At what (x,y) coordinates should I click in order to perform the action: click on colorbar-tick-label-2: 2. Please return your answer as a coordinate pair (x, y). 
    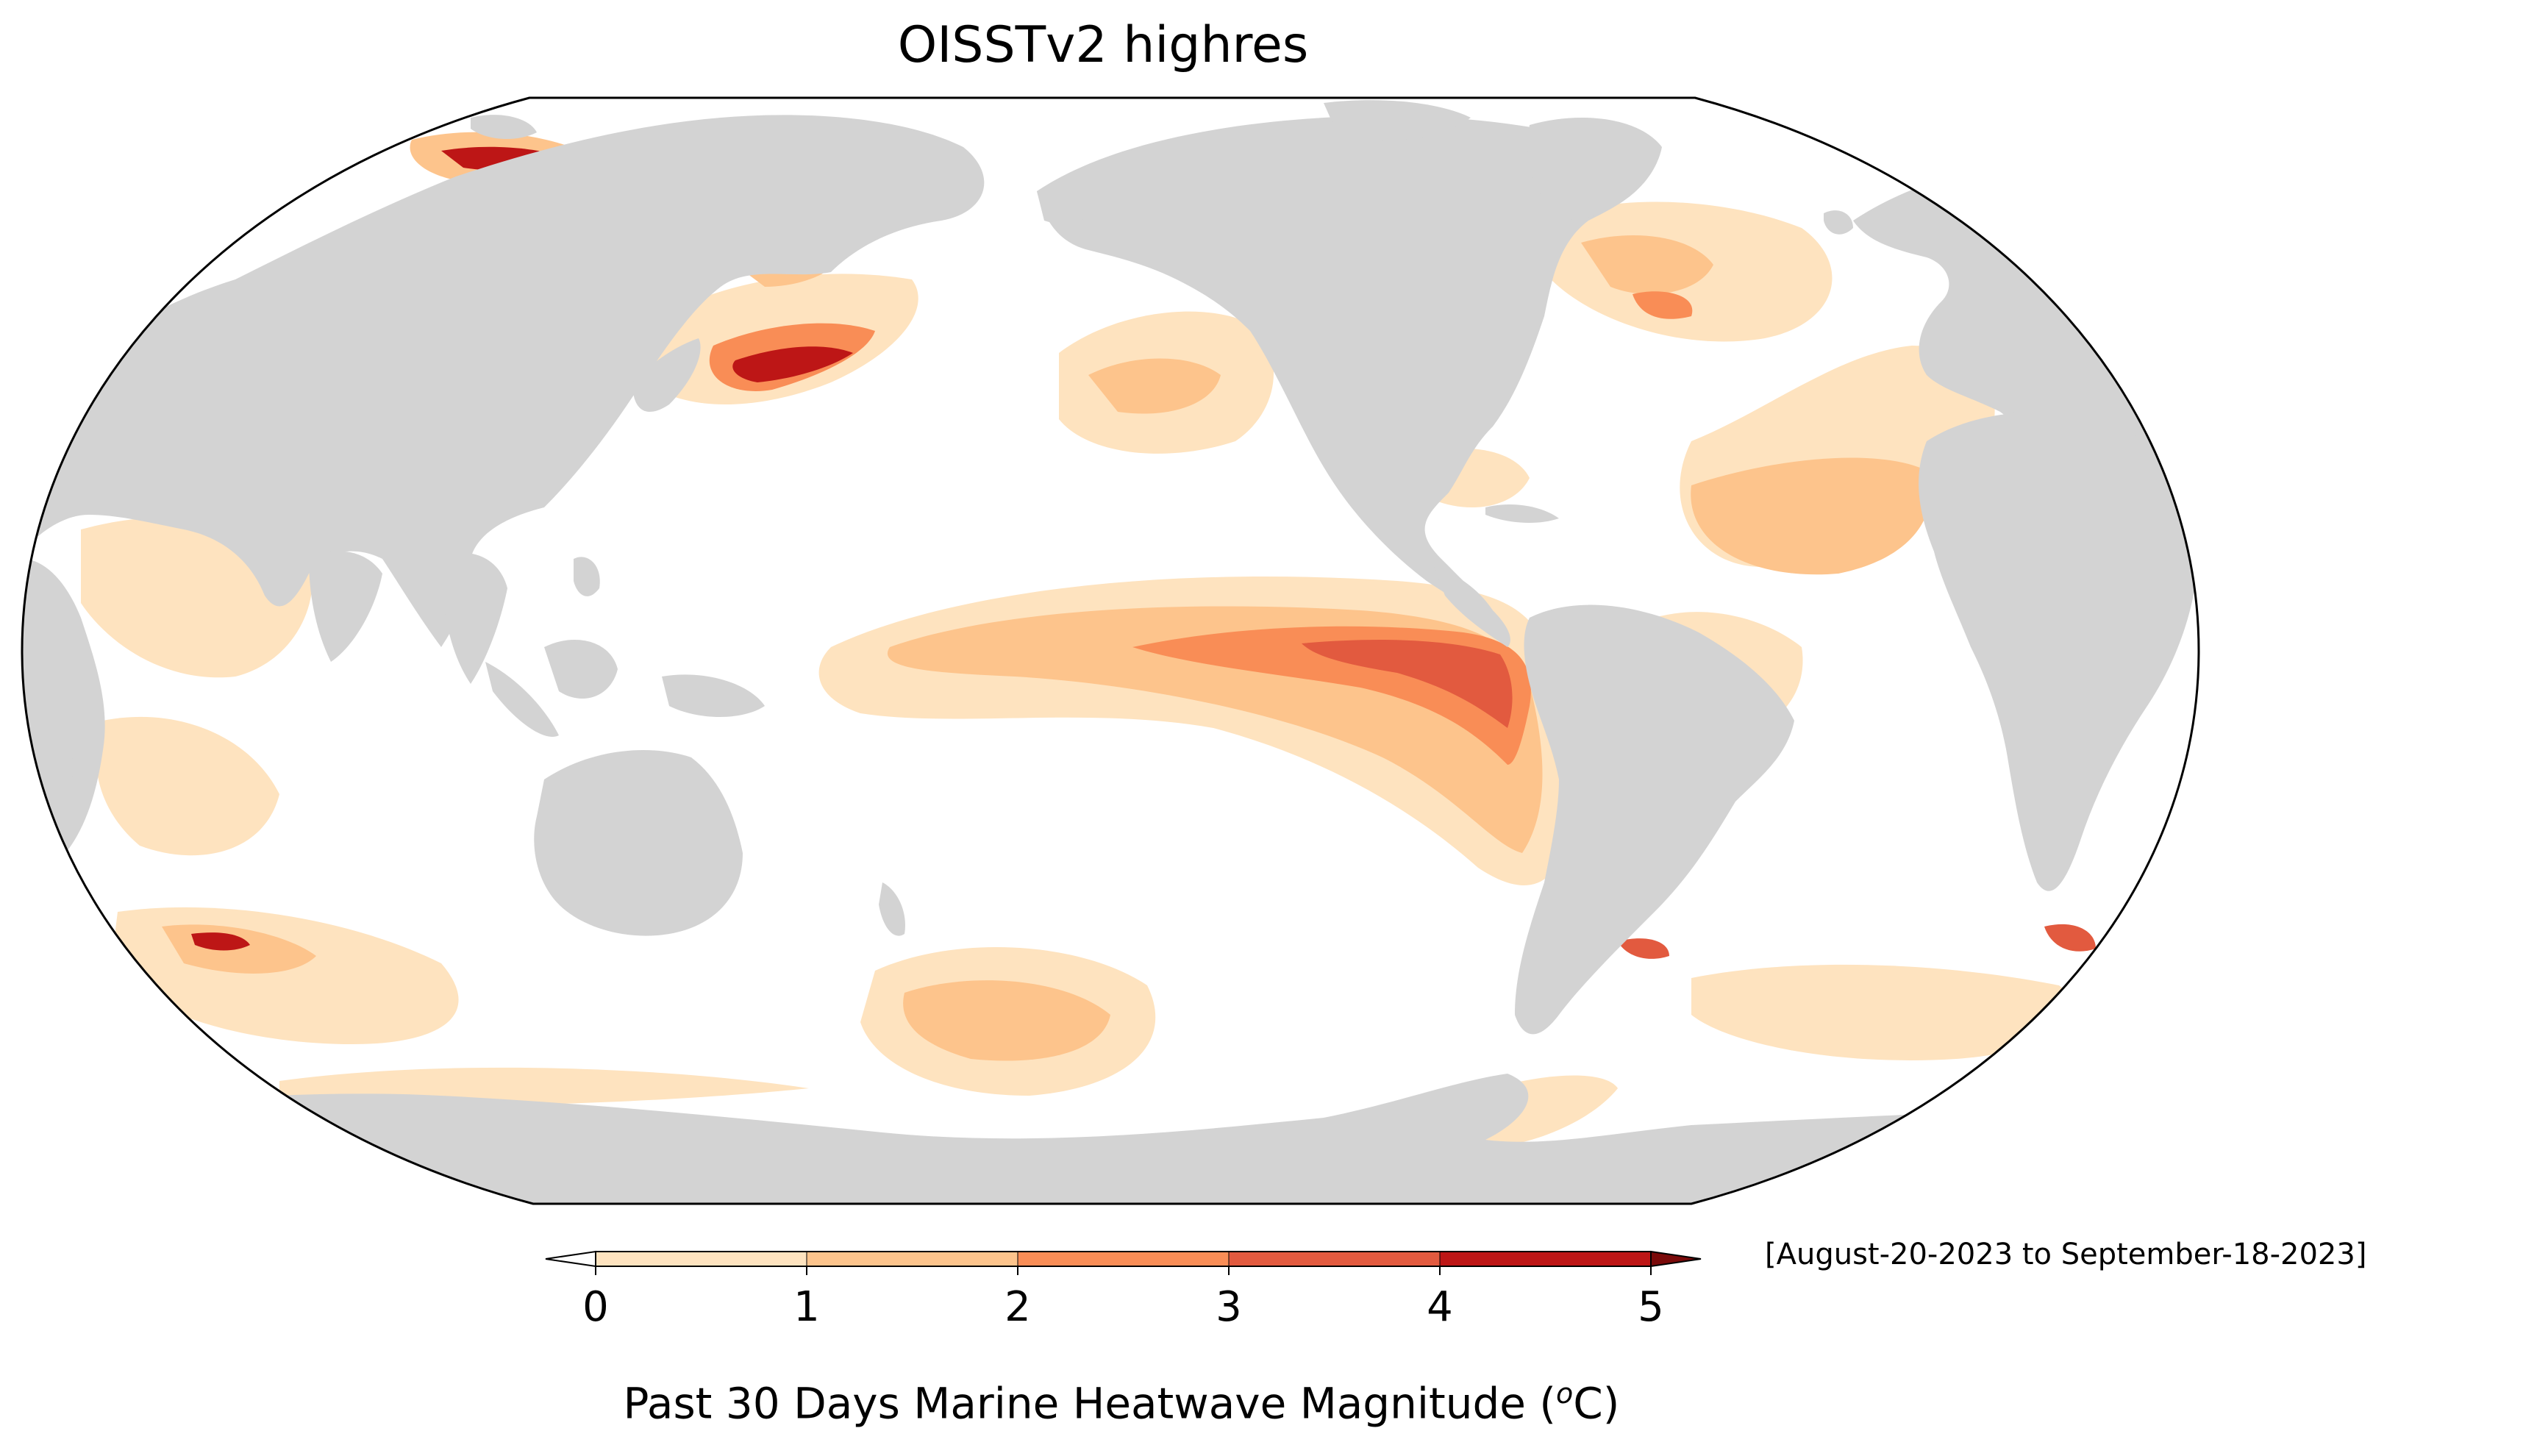
    Looking at the image, I should click on (1018, 1307).